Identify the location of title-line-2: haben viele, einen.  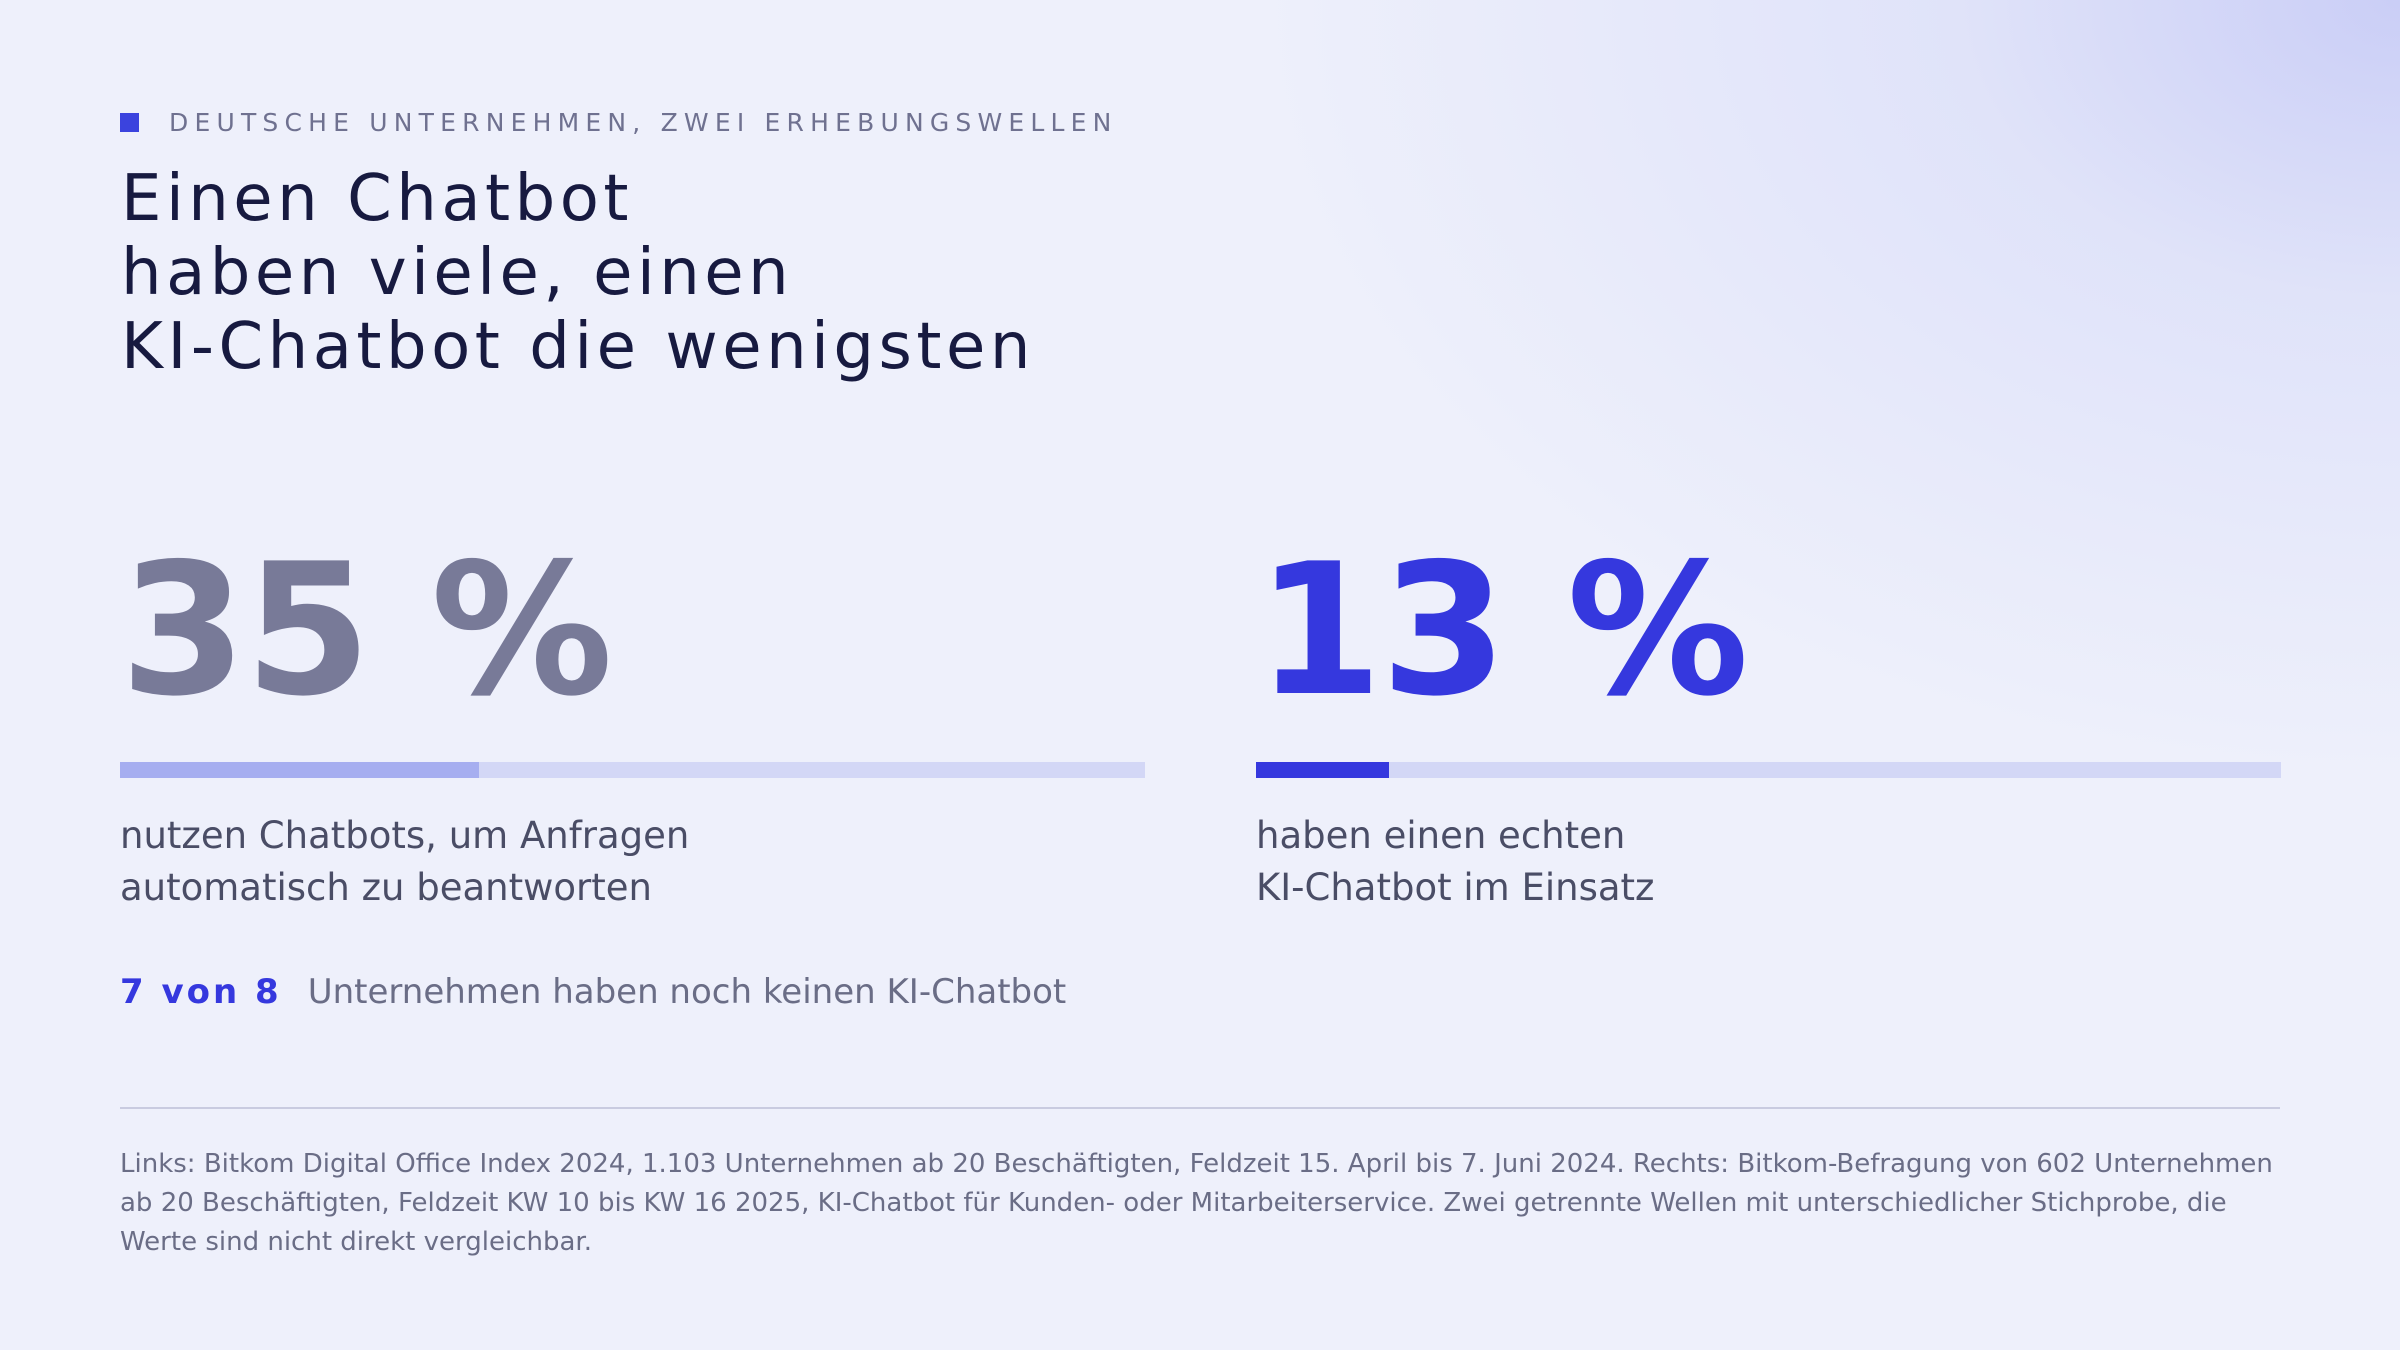
(457, 273).